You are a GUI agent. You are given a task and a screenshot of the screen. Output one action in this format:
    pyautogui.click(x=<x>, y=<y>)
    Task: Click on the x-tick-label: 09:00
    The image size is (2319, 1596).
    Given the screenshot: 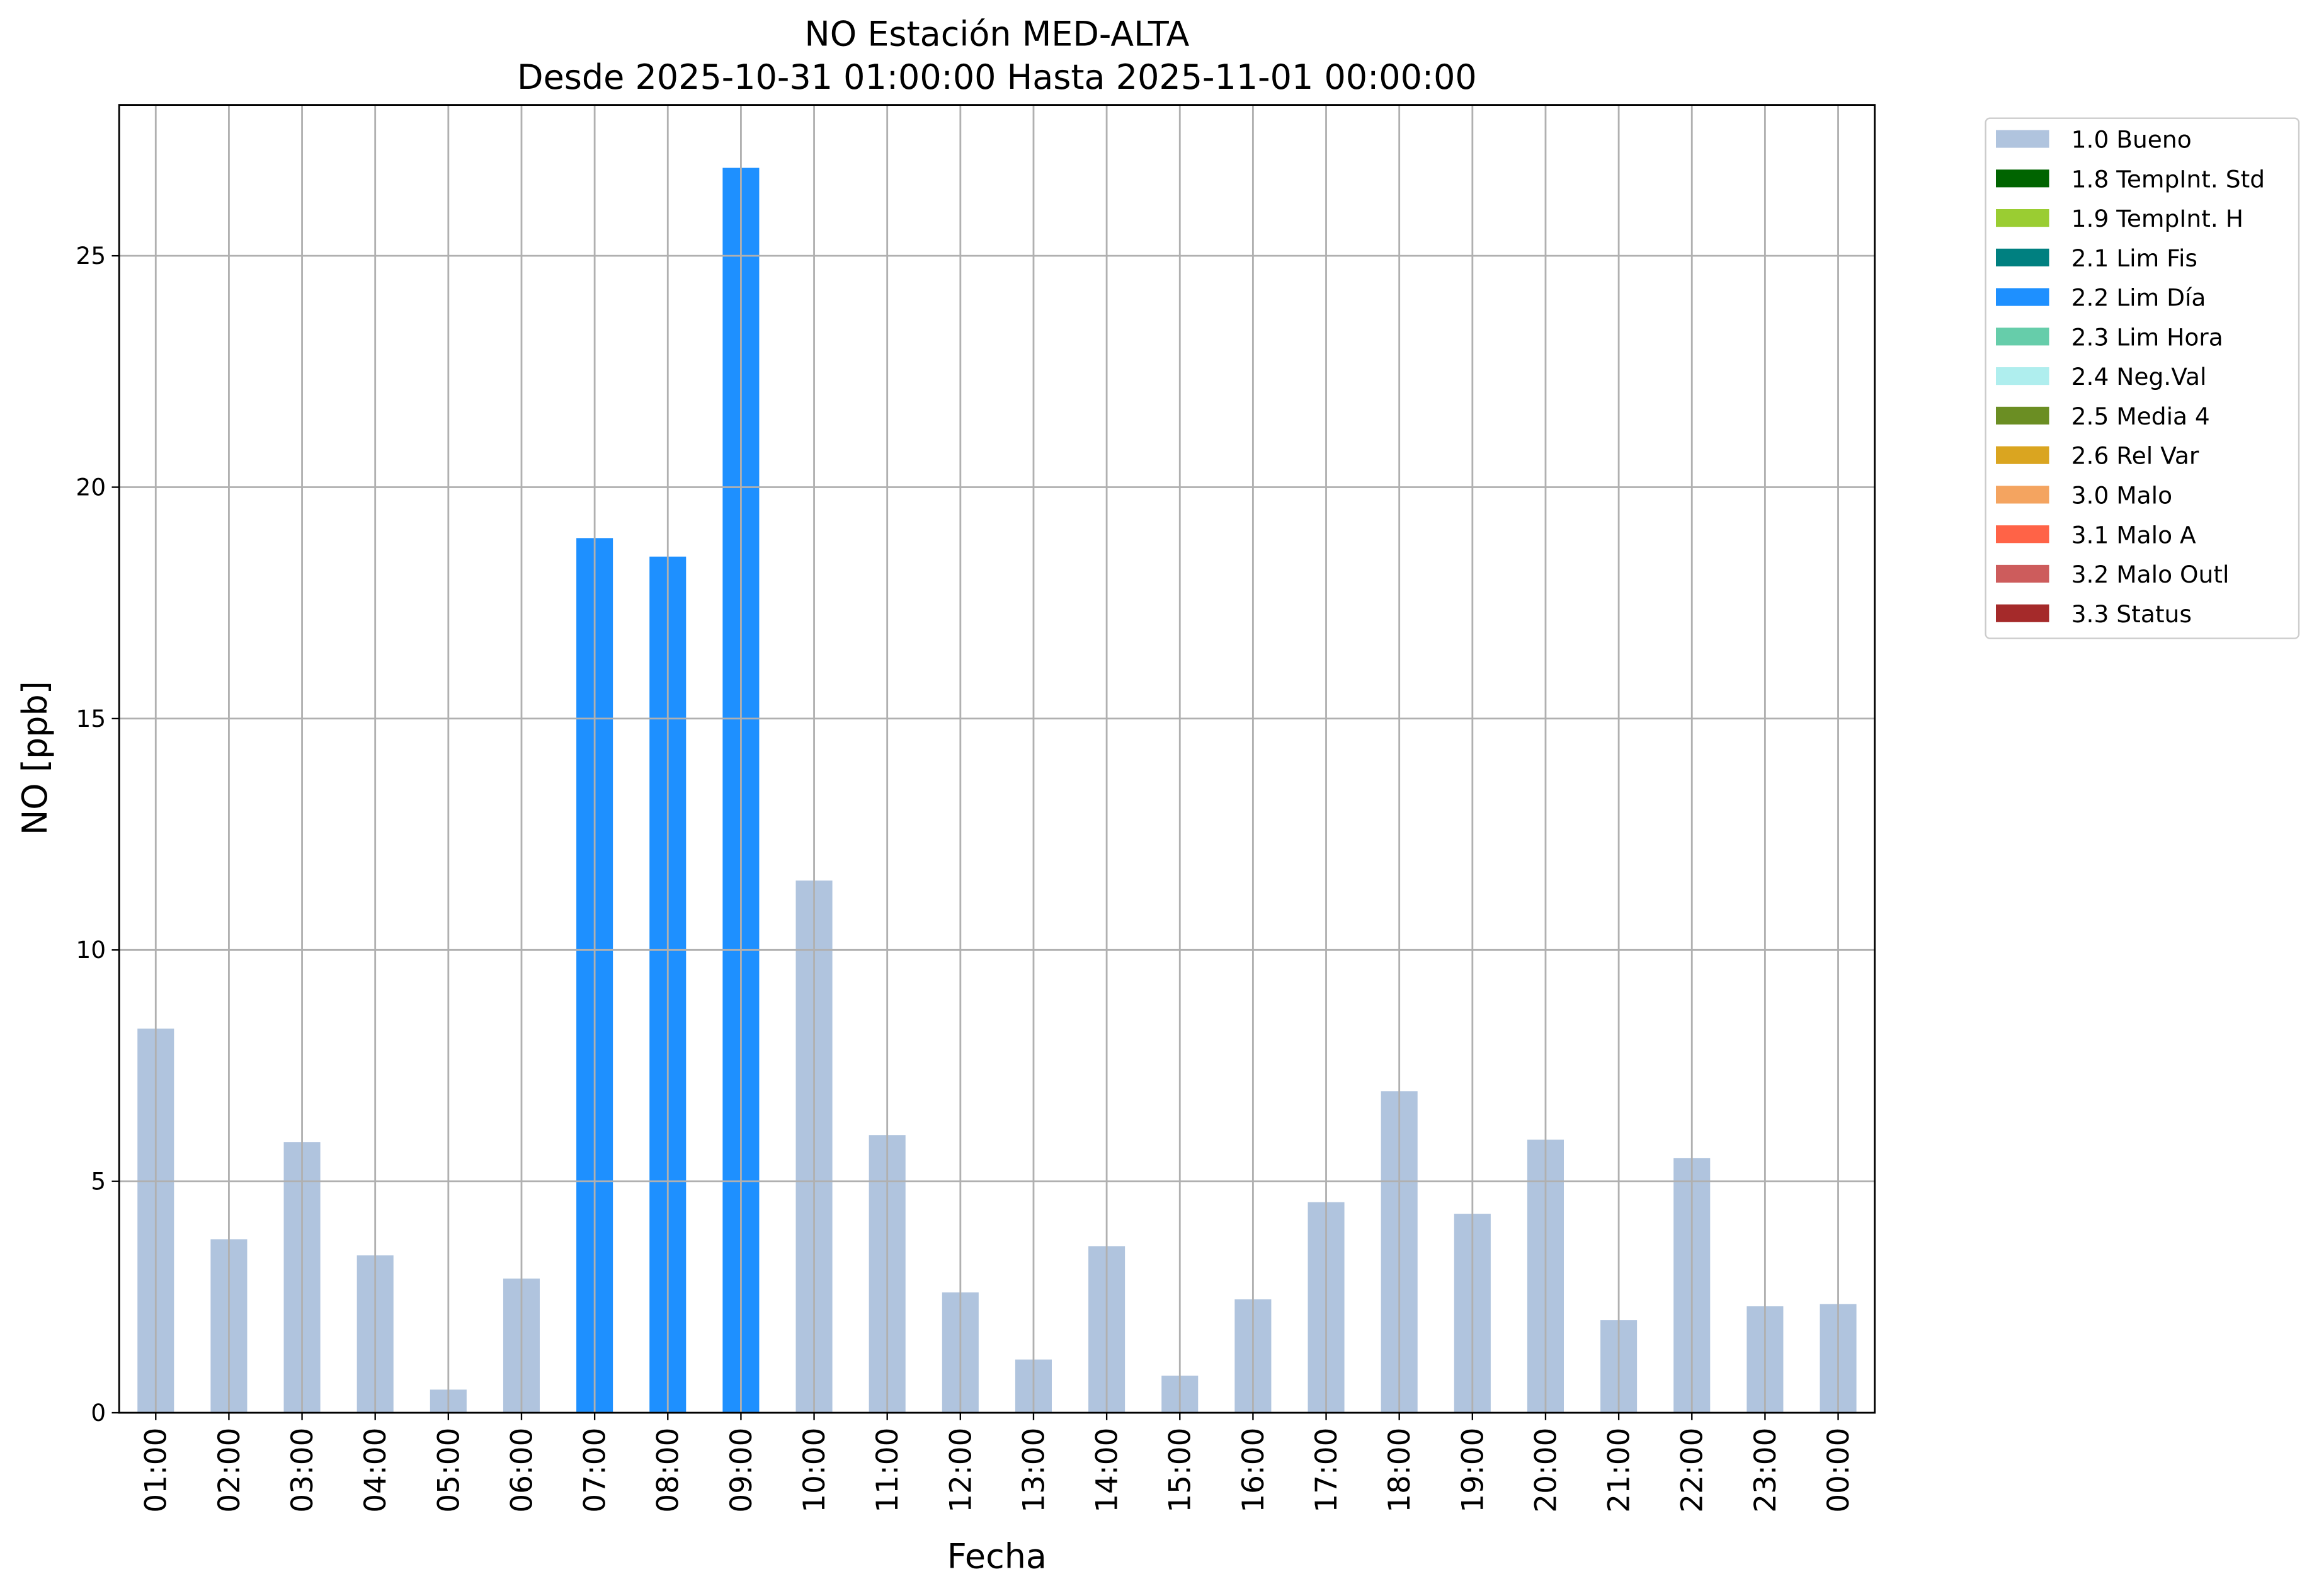 What is the action you would take?
    pyautogui.click(x=741, y=1470)
    